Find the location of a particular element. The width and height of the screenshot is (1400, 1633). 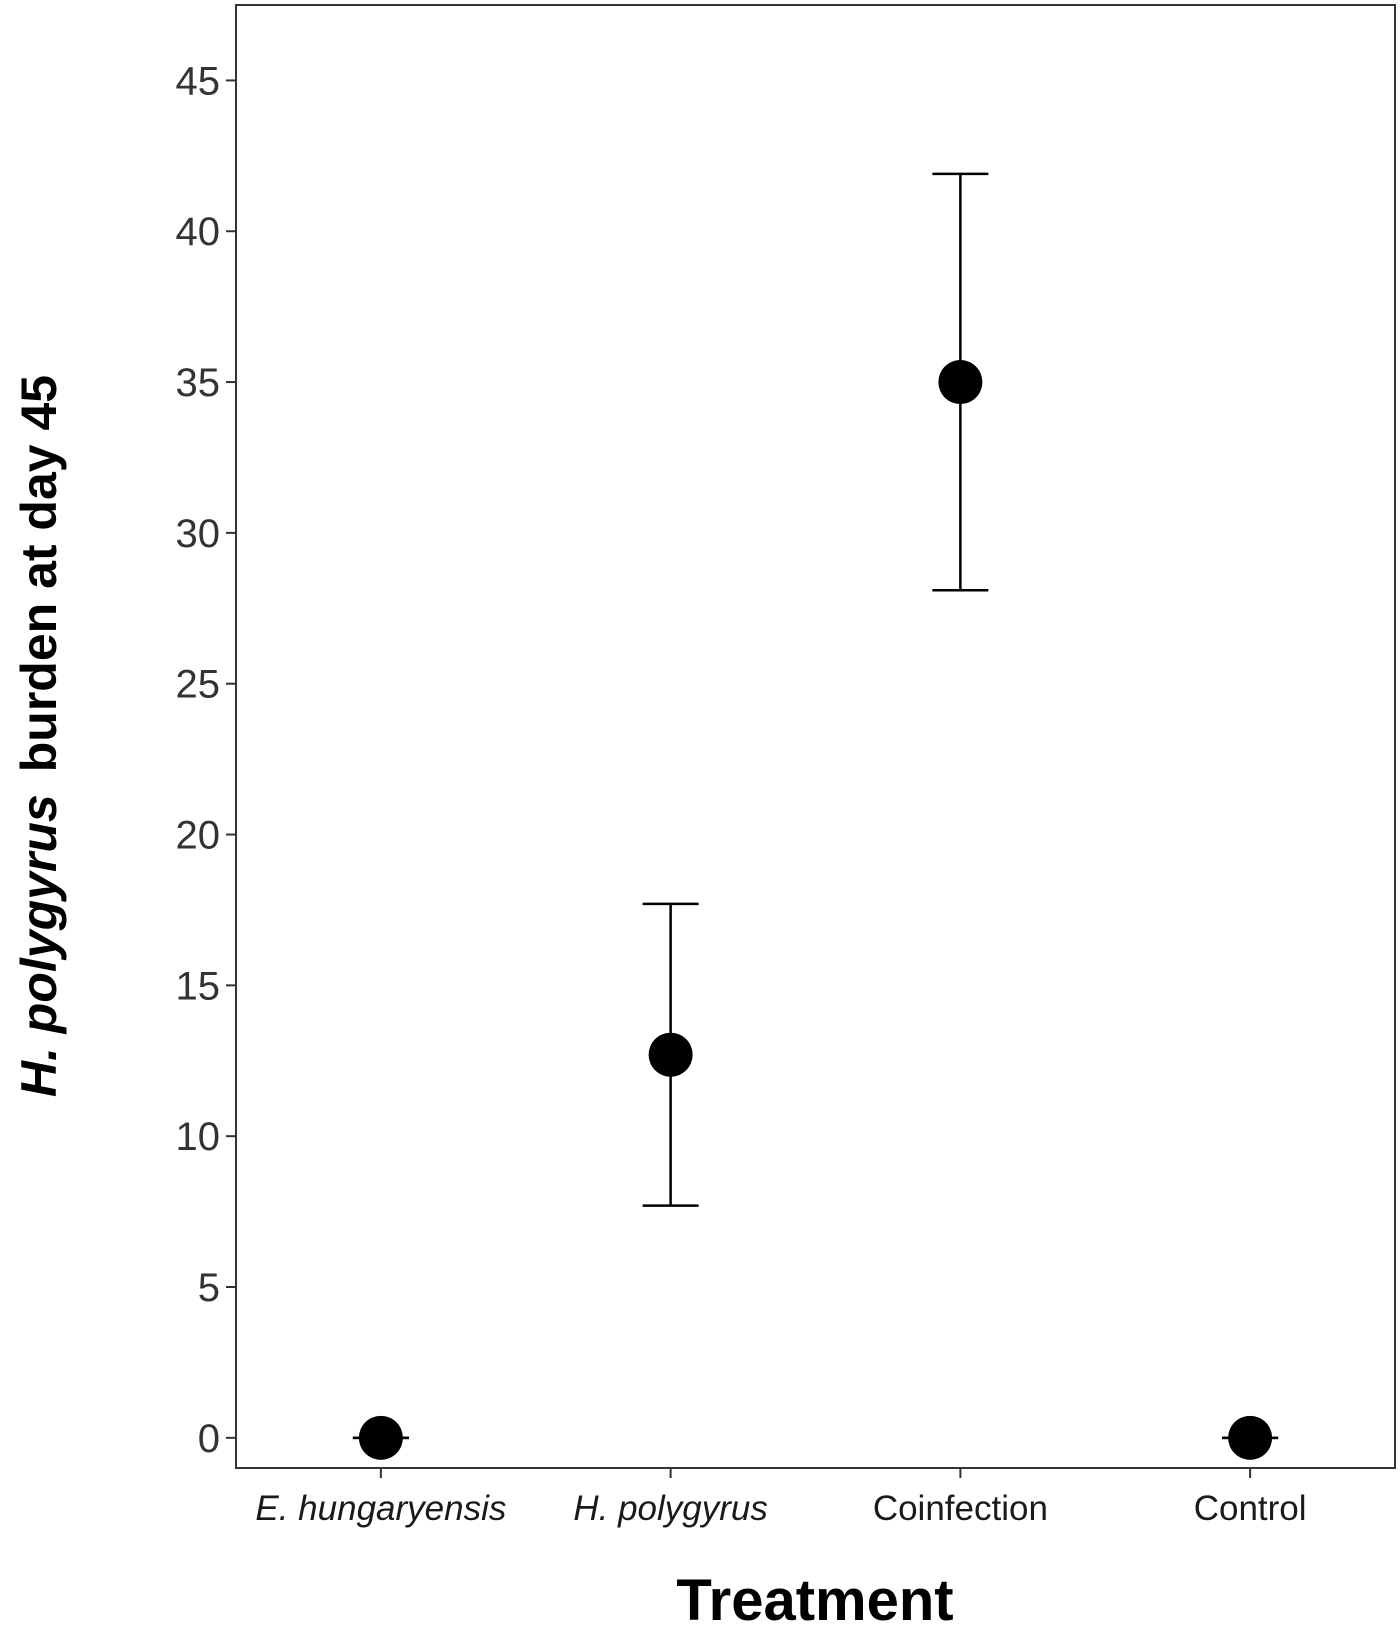

y-tick-label: 35 is located at coordinates (198, 383).